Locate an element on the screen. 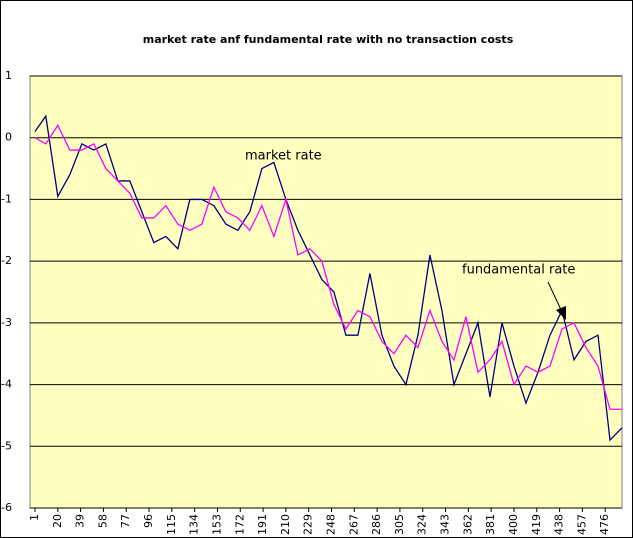 Image resolution: width=633 pixels, height=538 pixels. x-tick-label: 381 is located at coordinates (490, 524).